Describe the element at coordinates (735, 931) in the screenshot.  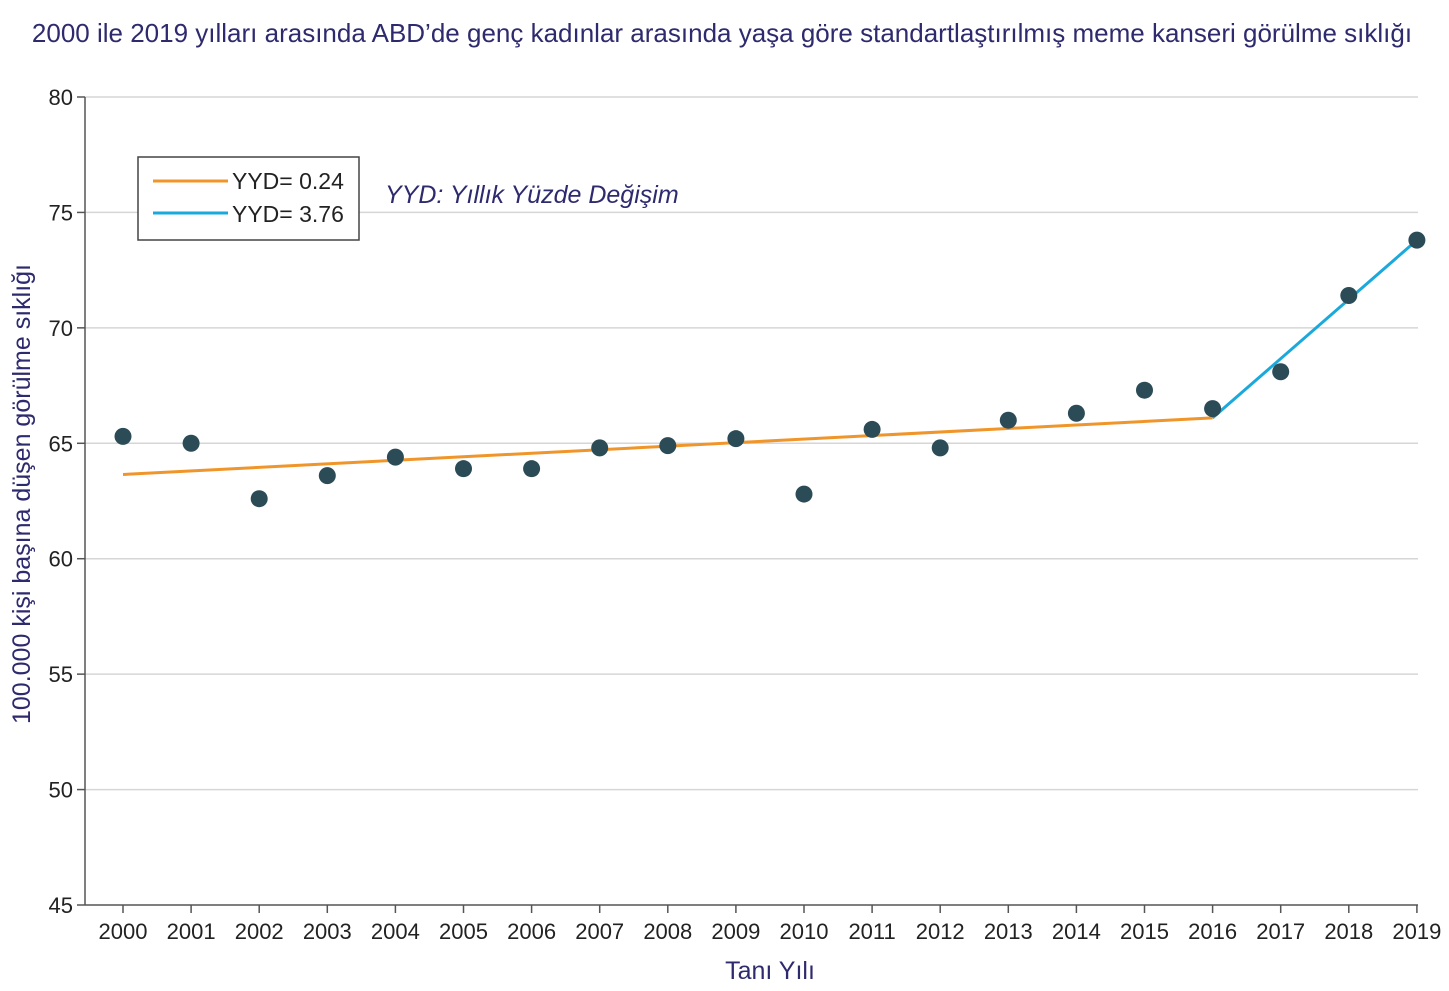
I see `x-tick-label: 2009` at that location.